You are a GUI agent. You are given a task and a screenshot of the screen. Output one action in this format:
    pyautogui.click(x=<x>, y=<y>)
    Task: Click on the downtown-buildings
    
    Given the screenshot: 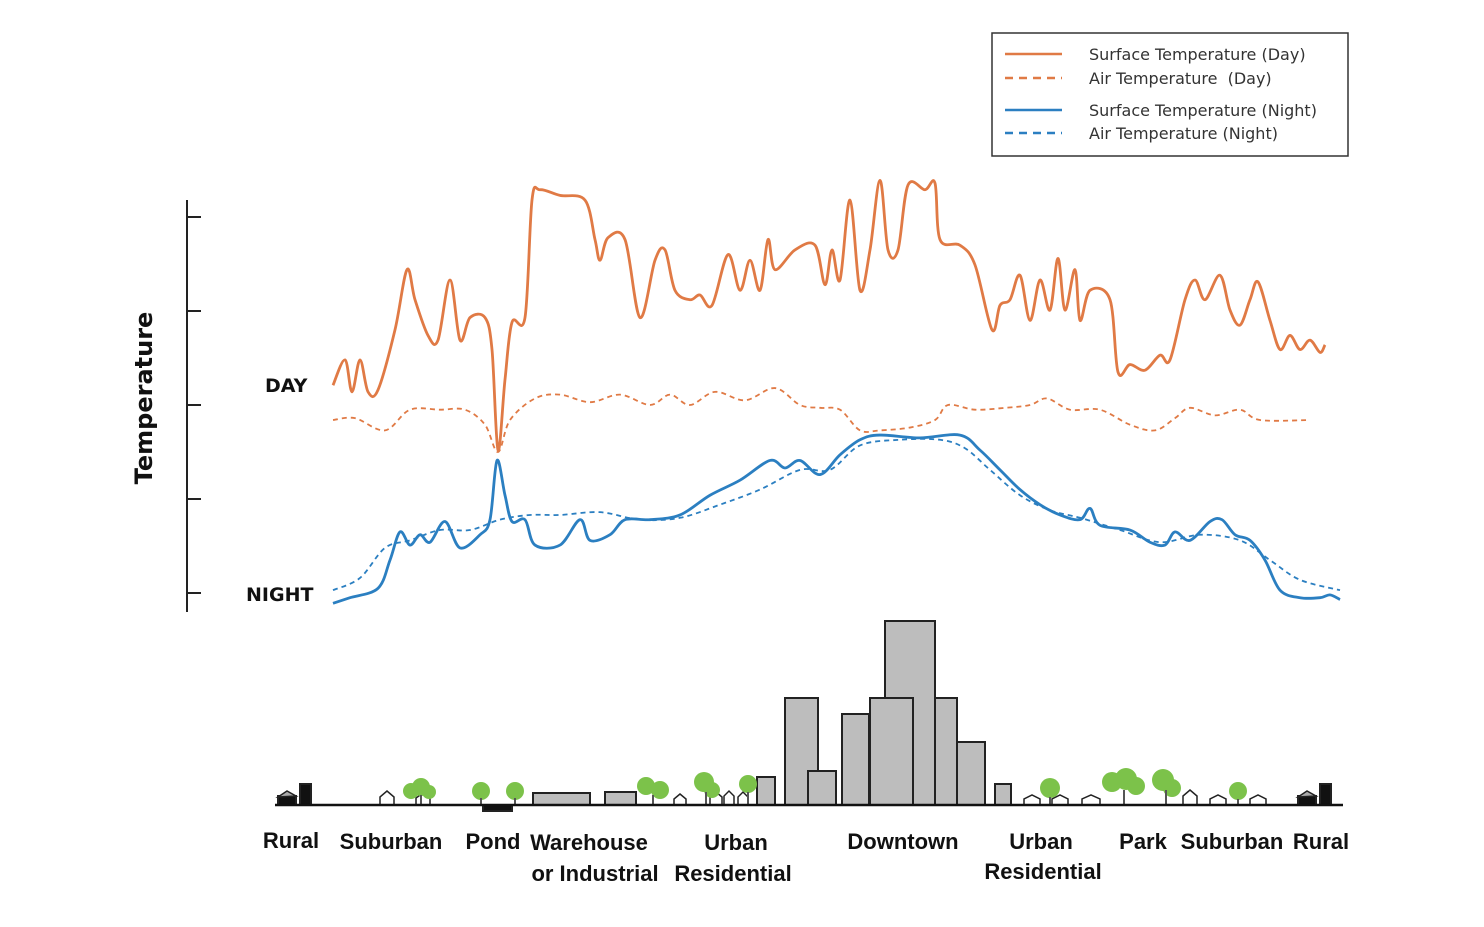 What is the action you would take?
    pyautogui.click(x=772, y=713)
    